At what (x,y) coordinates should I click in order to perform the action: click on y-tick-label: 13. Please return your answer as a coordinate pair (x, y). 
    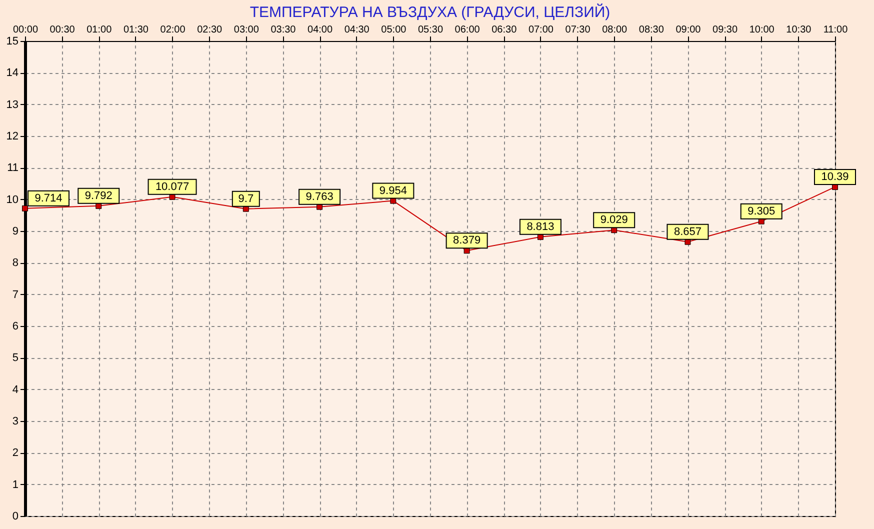
    Looking at the image, I should click on (12, 104).